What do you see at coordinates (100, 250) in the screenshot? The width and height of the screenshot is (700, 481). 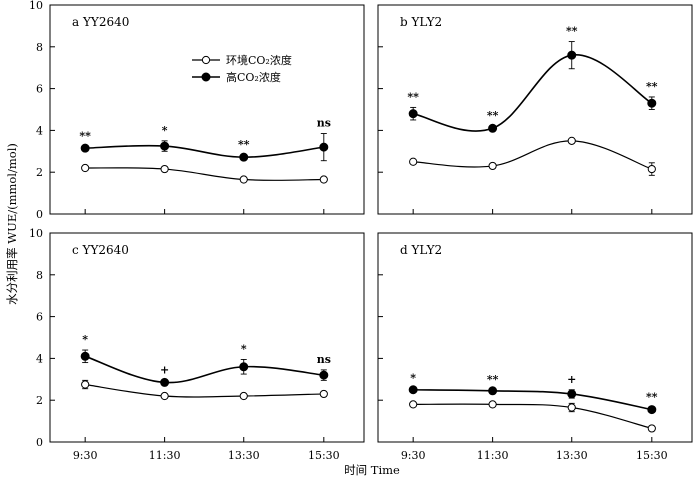 I see `panel-label: c YY2640` at bounding box center [100, 250].